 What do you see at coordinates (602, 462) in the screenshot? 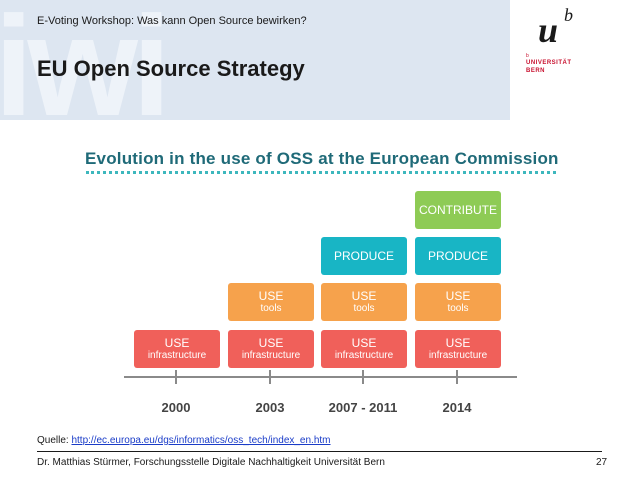
I see `page-number: 27` at bounding box center [602, 462].